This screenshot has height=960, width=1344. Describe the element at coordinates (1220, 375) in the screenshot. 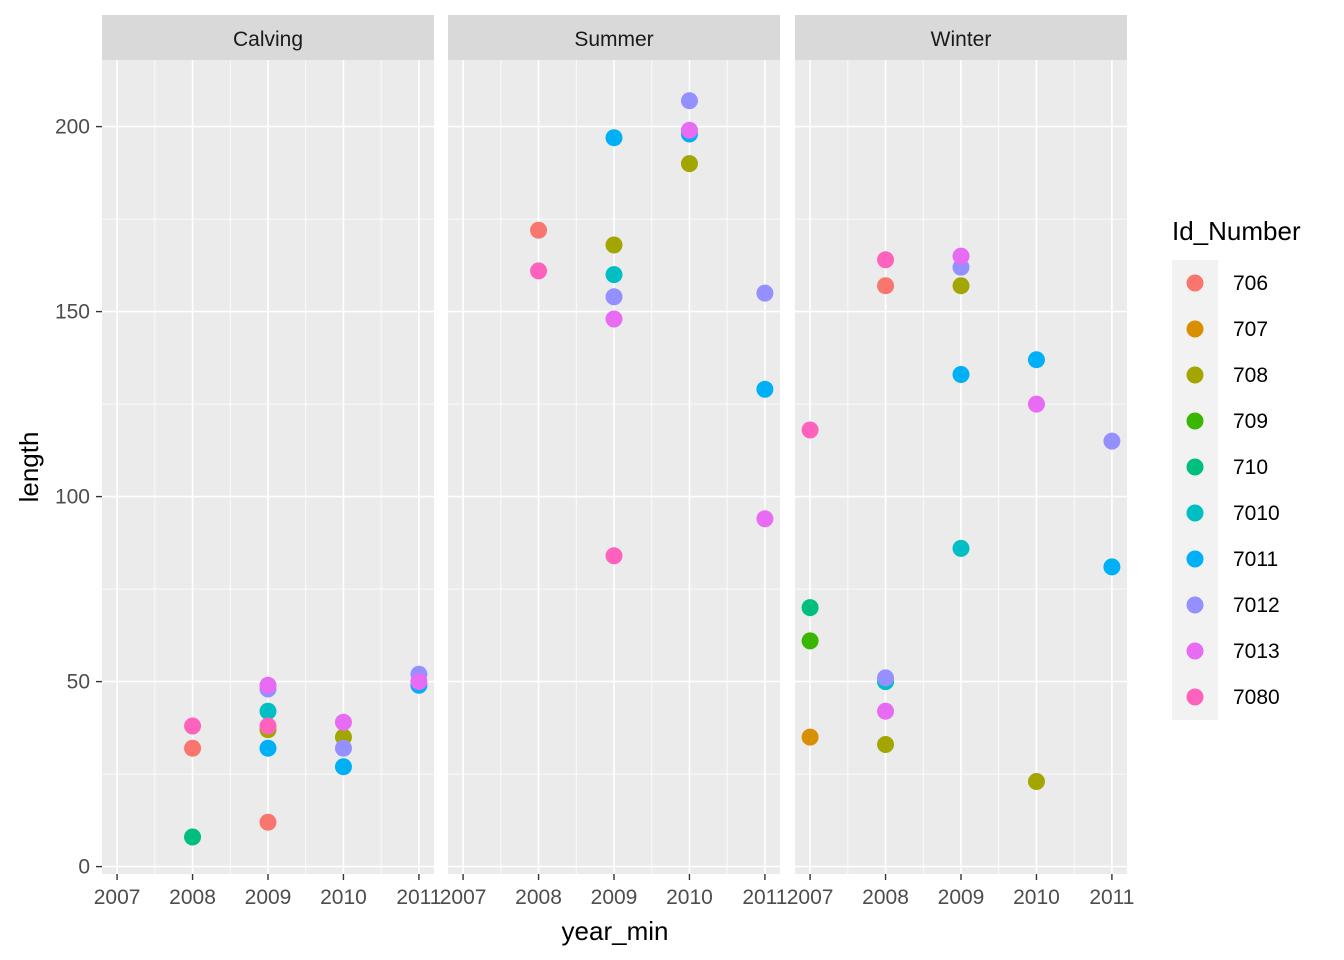

I see `legend-item-708: 708` at that location.